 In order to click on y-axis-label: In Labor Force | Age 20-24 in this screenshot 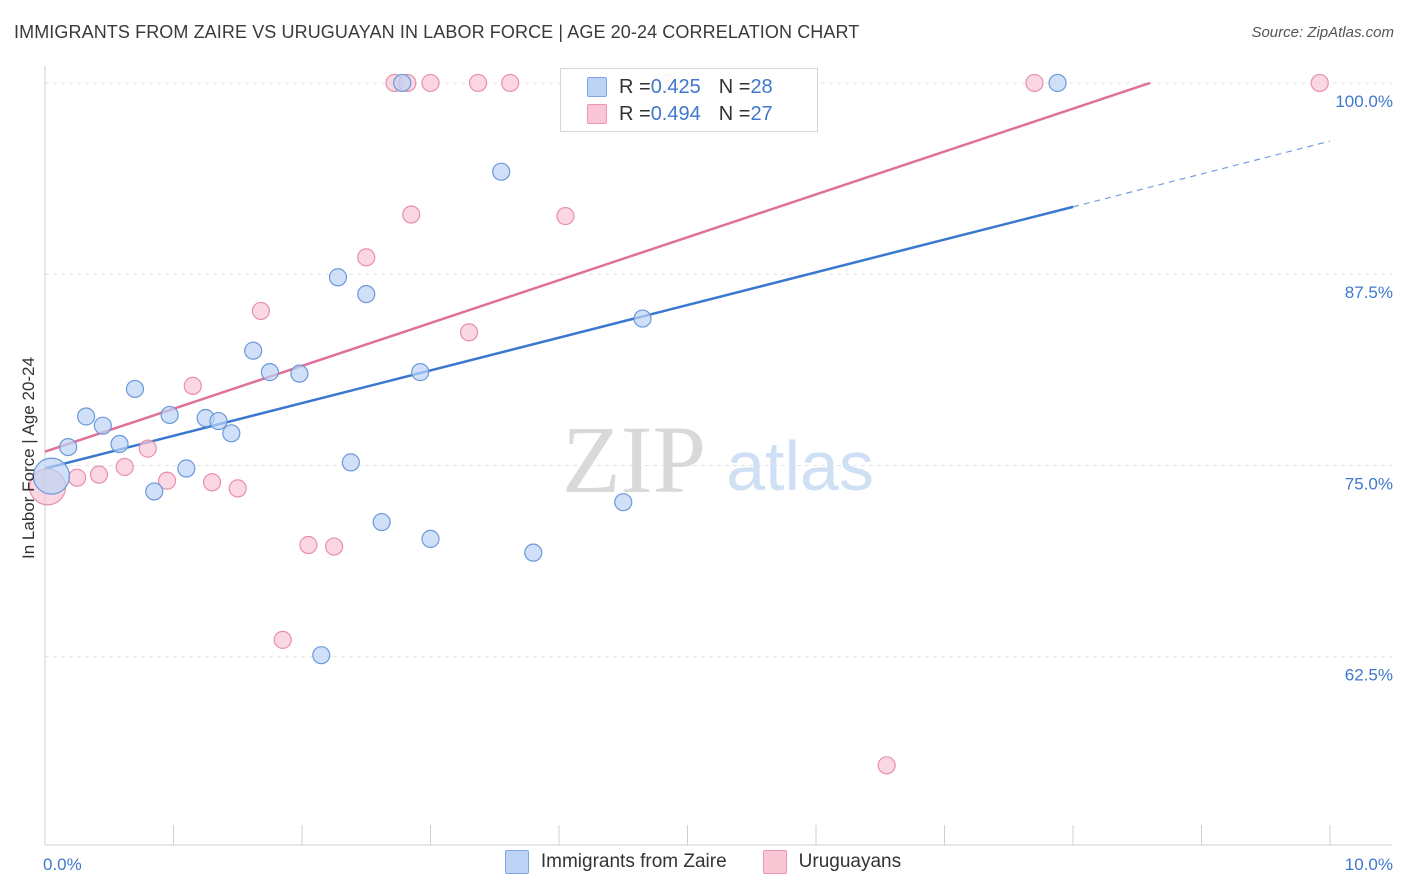, I will do `click(28, 458)`.